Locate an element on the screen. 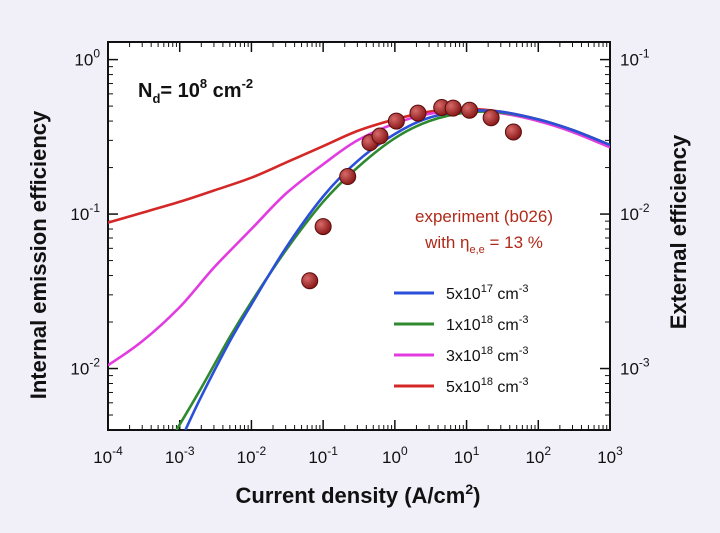 The width and height of the screenshot is (720, 533). nd-exponent: 8 is located at coordinates (203, 83).